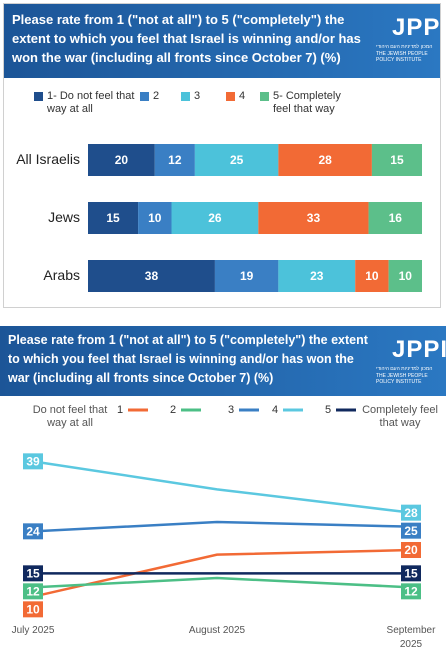 The image size is (446, 669). I want to click on x-tick-label: August 2025, so click(217, 630).